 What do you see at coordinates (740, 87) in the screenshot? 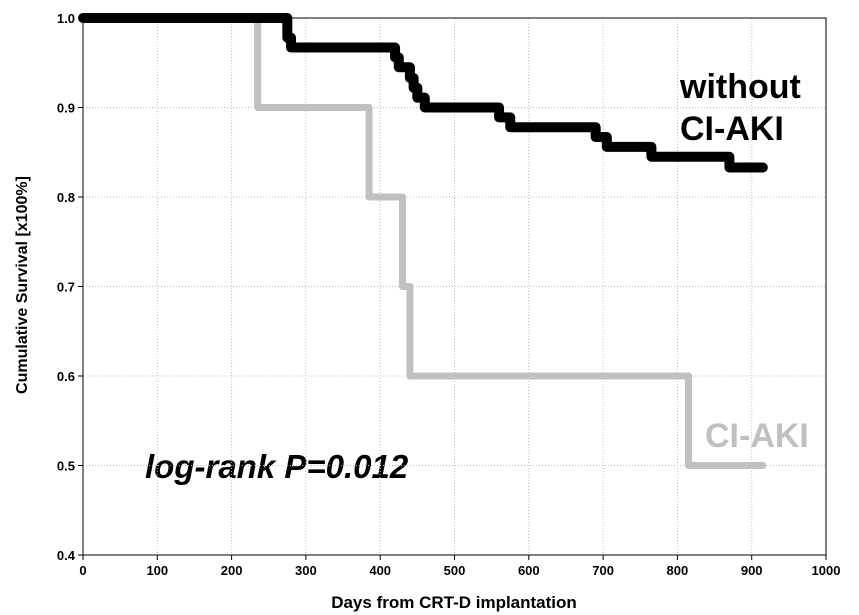
I see `series-label: without` at bounding box center [740, 87].